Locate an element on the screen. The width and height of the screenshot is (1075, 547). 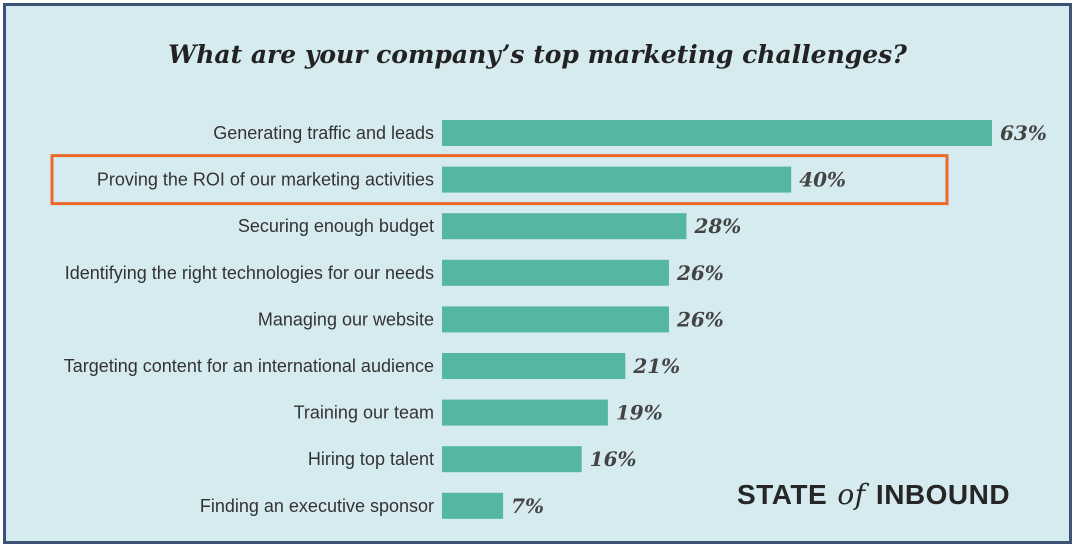
value-label: 40% is located at coordinates (822, 180).